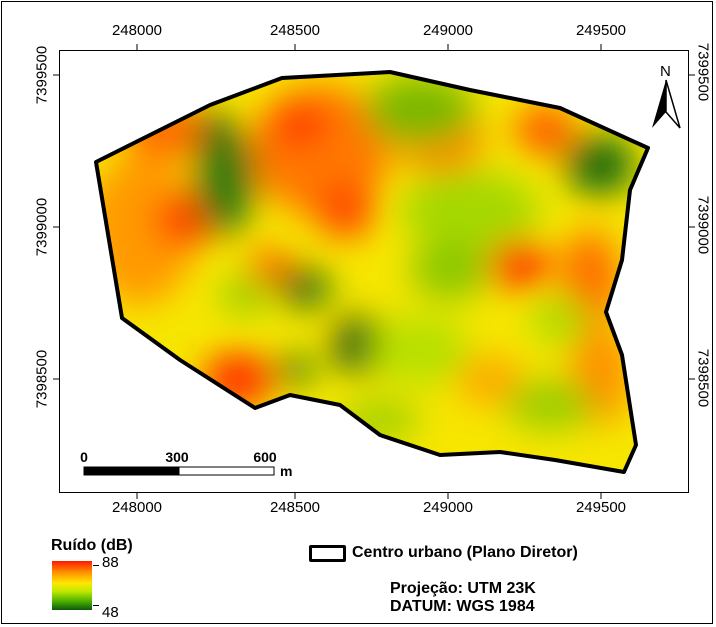 The image size is (716, 627). I want to click on scale-unit: m, so click(286, 471).